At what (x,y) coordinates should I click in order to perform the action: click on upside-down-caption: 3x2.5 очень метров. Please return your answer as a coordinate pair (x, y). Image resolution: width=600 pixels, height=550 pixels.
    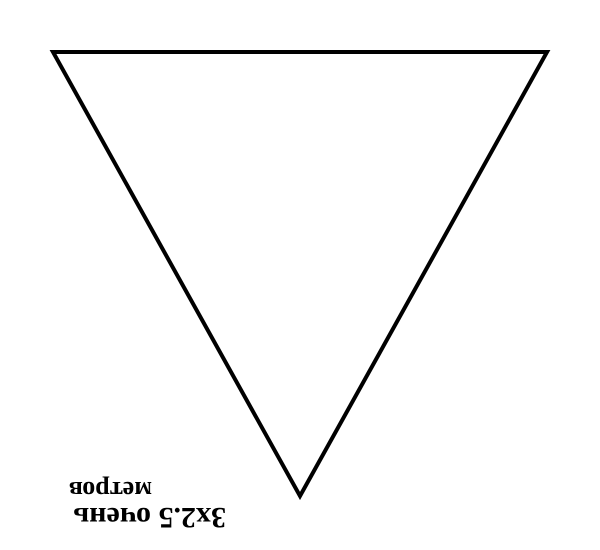
    Looking at the image, I should click on (147, 505).